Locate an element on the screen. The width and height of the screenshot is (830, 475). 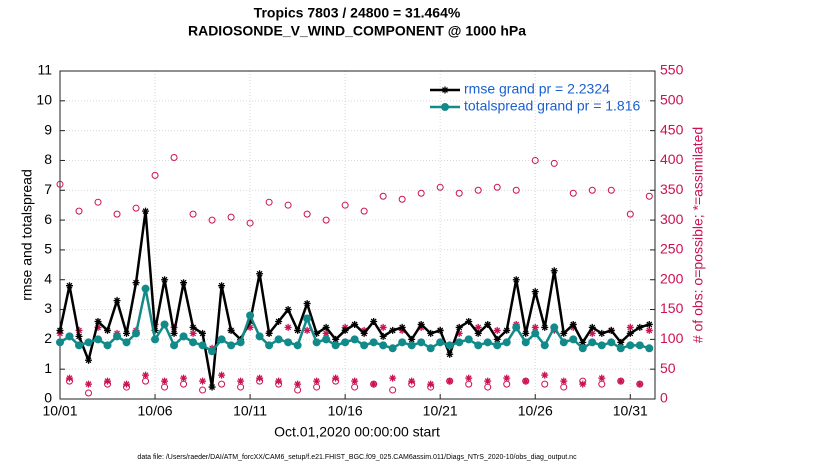
y-tick-label: 8 is located at coordinates (48, 159).